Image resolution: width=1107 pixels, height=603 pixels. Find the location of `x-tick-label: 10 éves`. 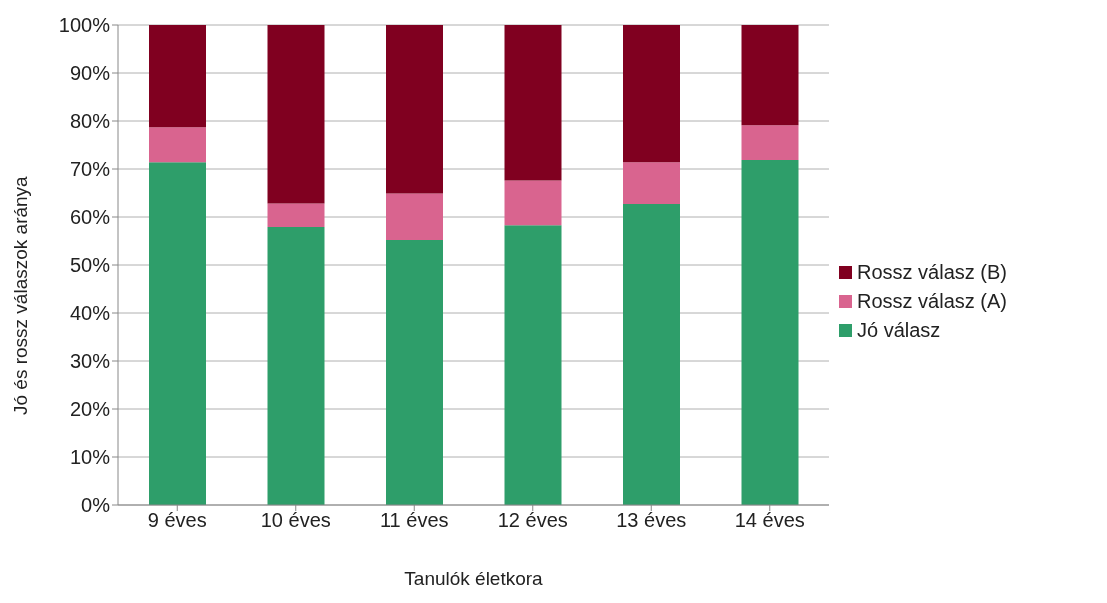

x-tick-label: 10 éves is located at coordinates (295, 520).